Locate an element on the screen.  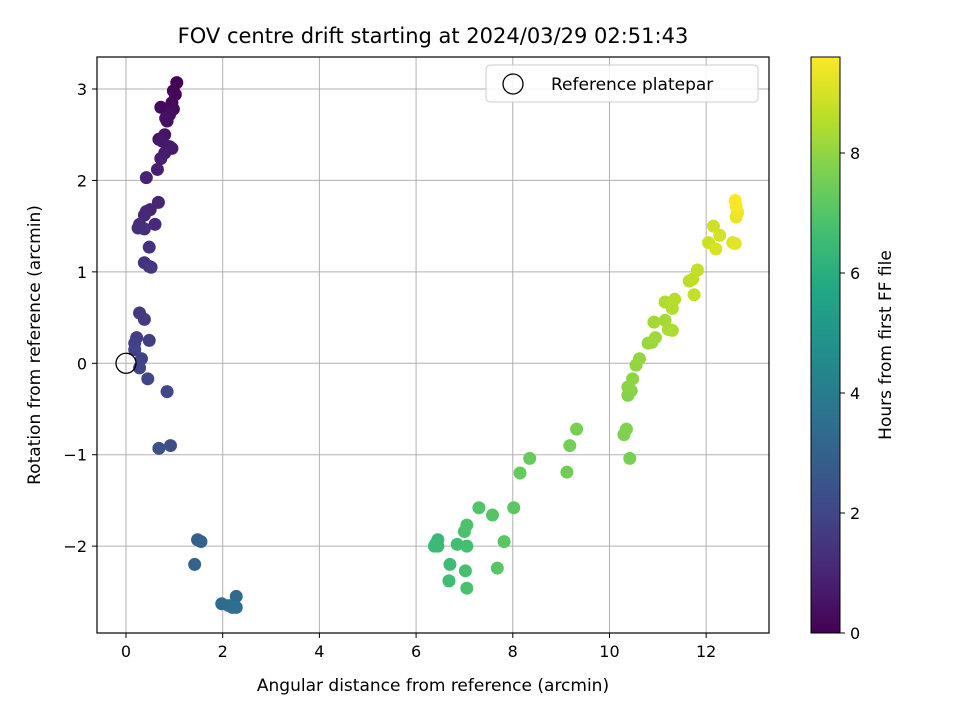
reference-marker is located at coordinates (126, 363).